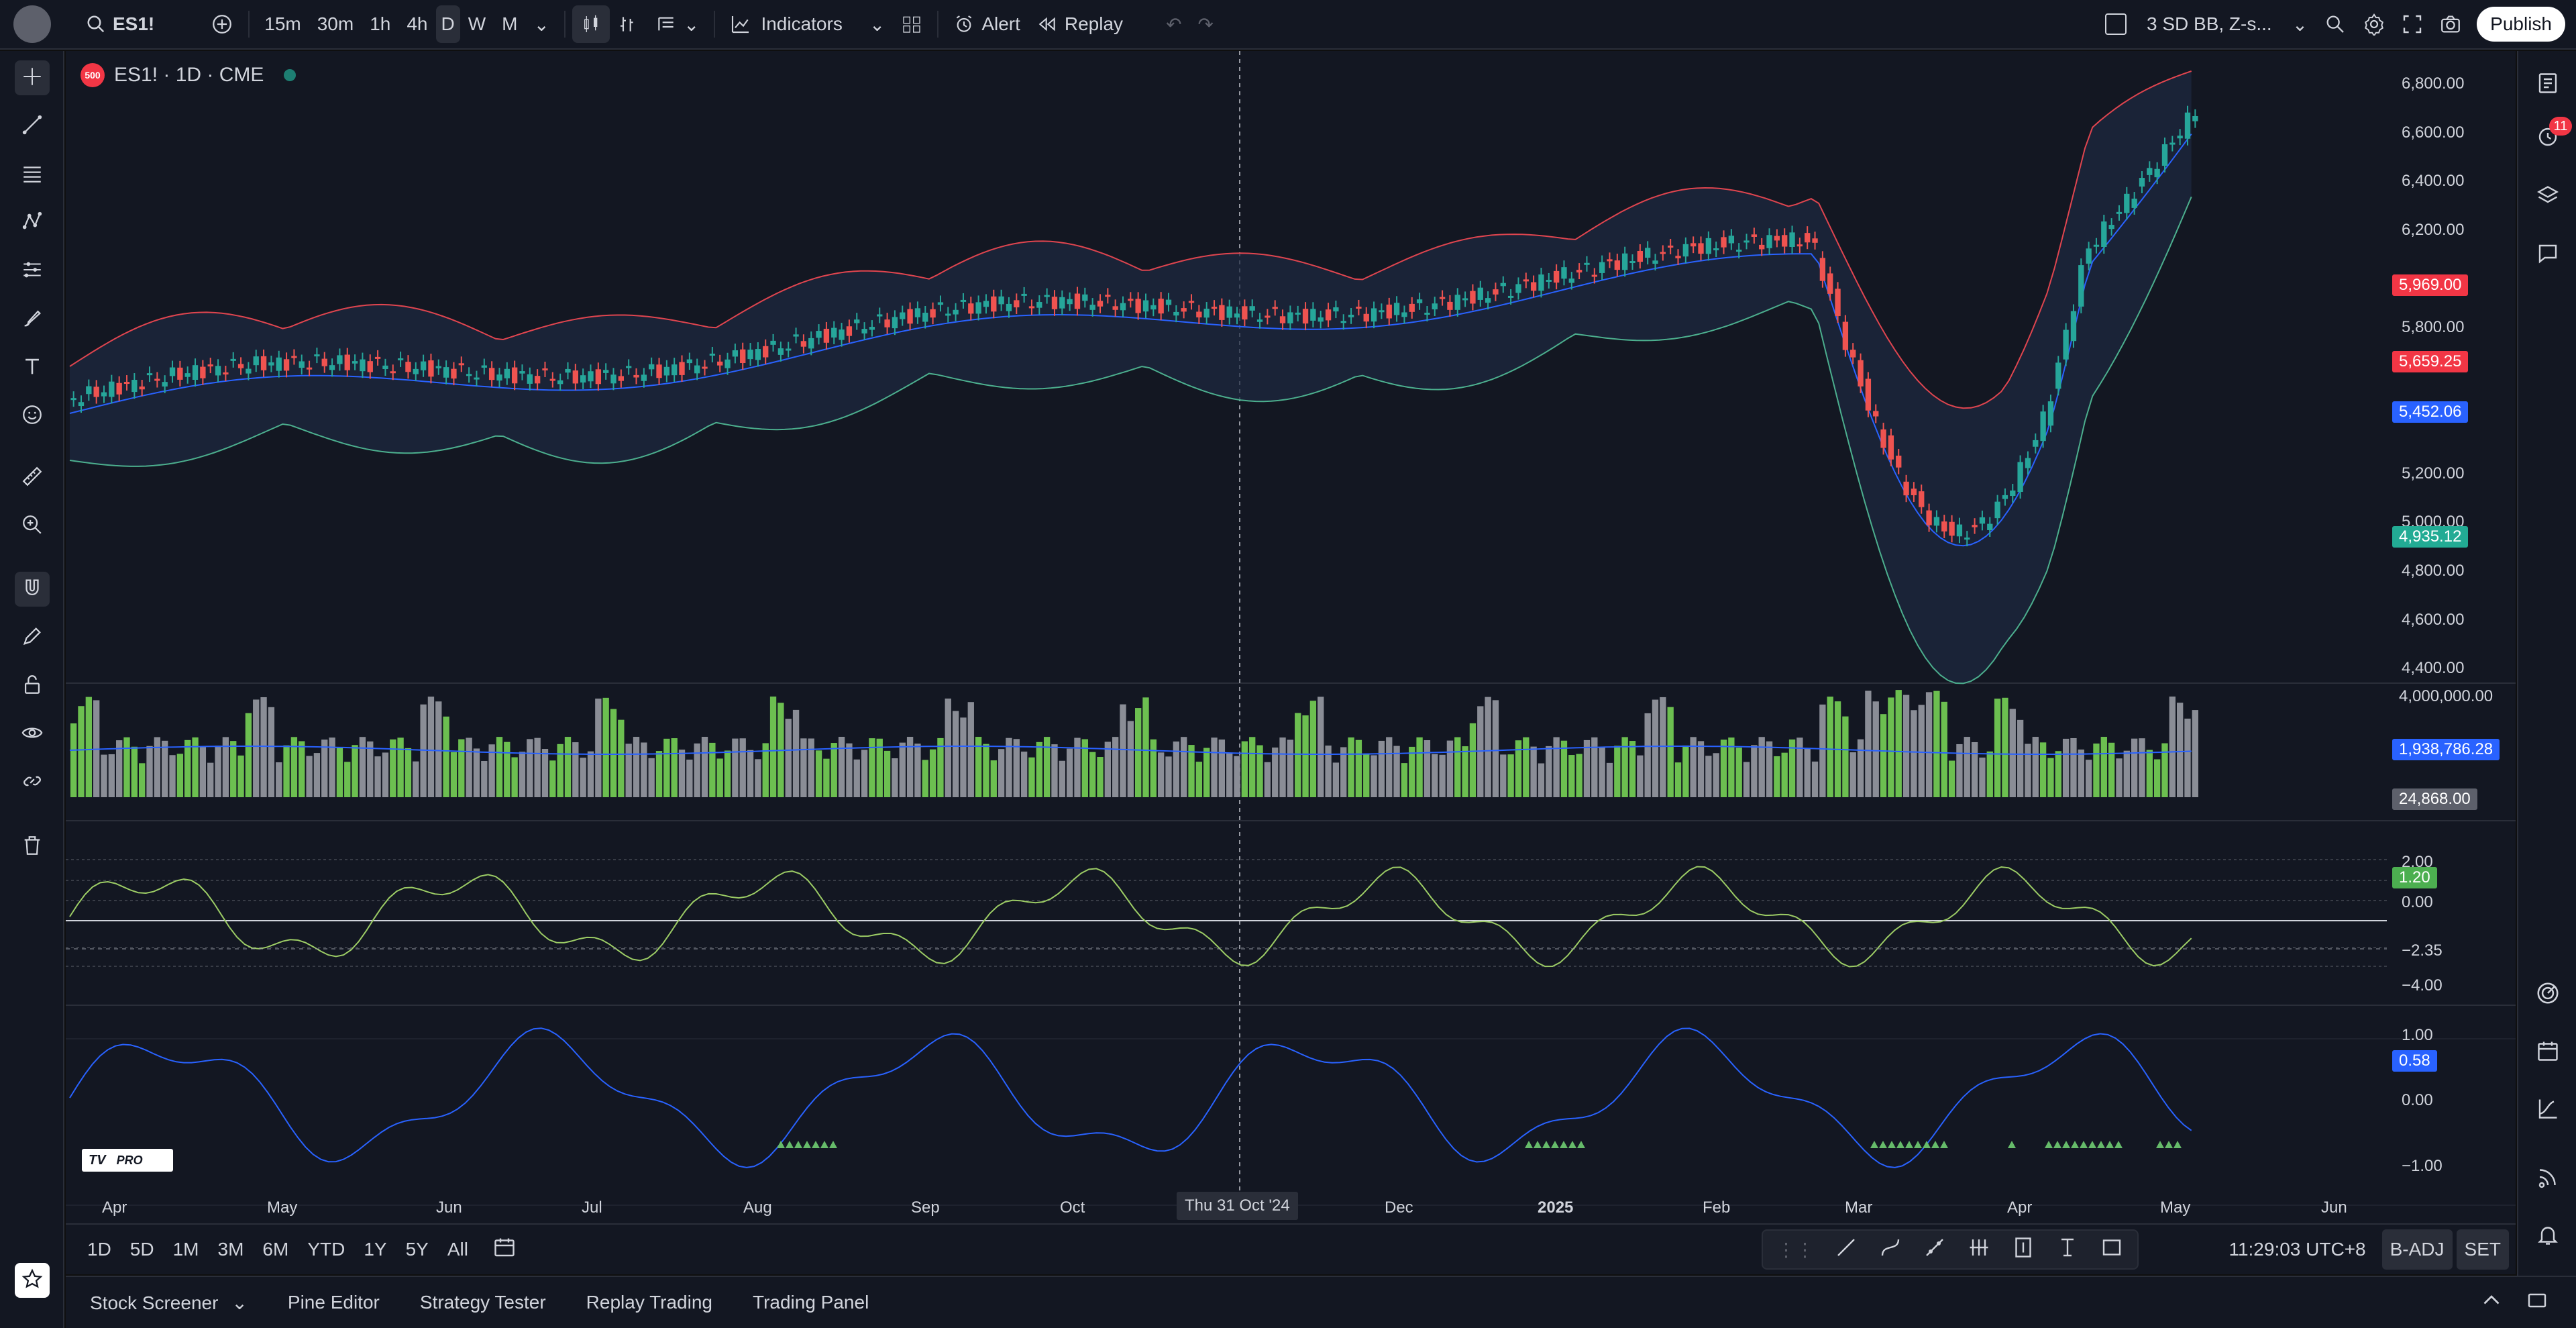 The width and height of the screenshot is (2576, 1328). What do you see at coordinates (911, 24) in the screenshot?
I see `layouts-button` at bounding box center [911, 24].